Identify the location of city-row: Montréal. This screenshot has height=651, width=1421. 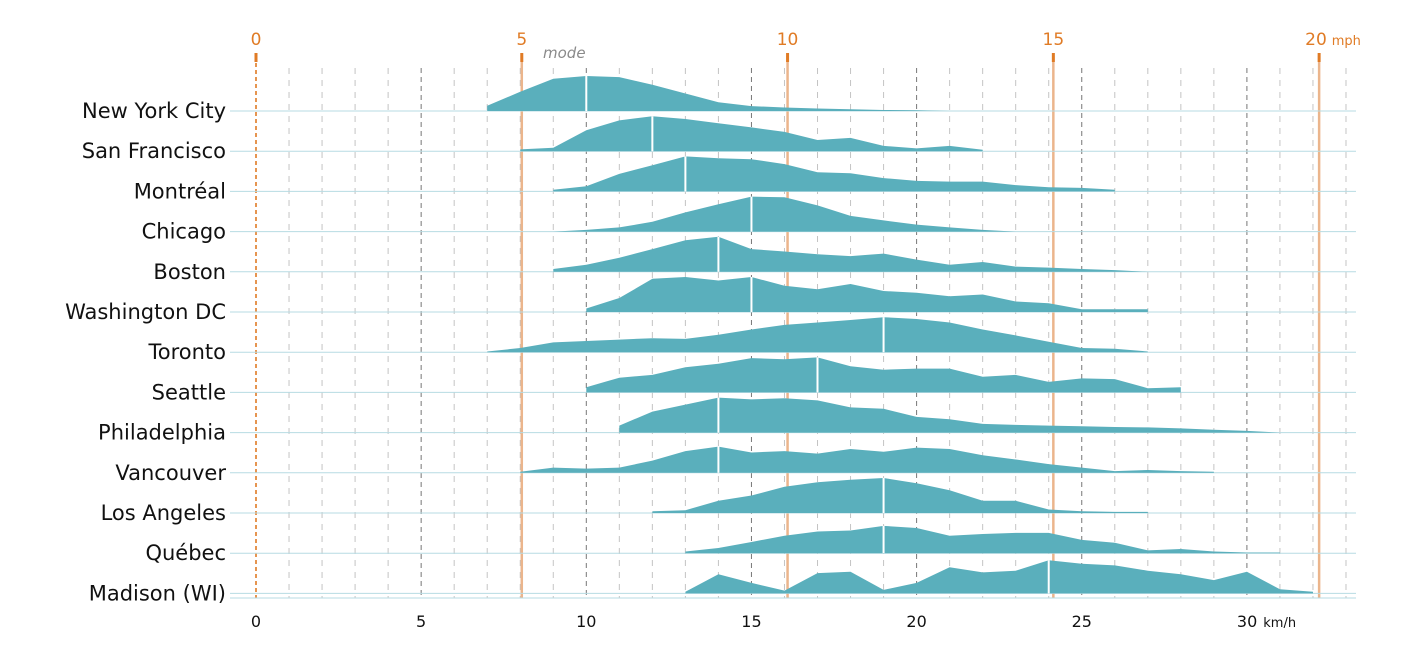
(745, 179).